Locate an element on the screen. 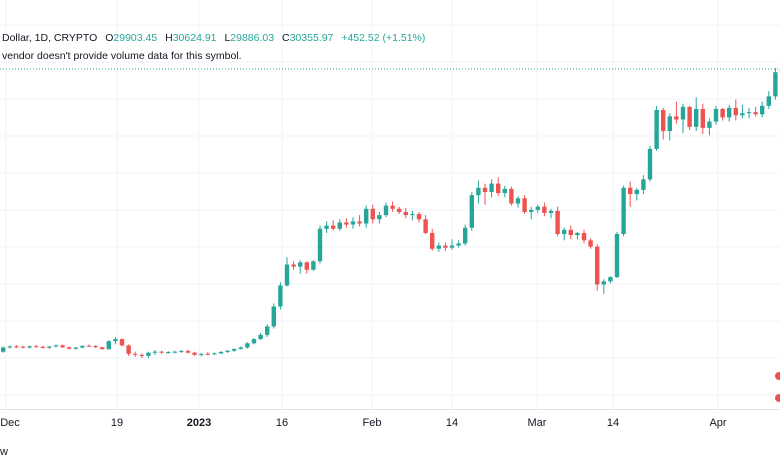 This screenshot has height=470, width=780. open-value: 29903.45 is located at coordinates (135, 38).